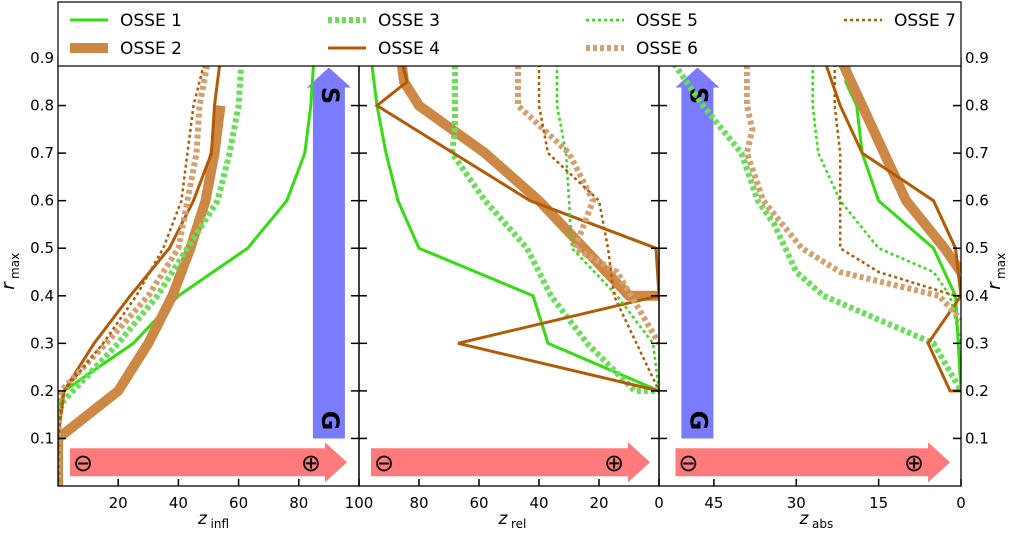  Describe the element at coordinates (359, 503) in the screenshot. I see `x-tick-label: 100` at that location.